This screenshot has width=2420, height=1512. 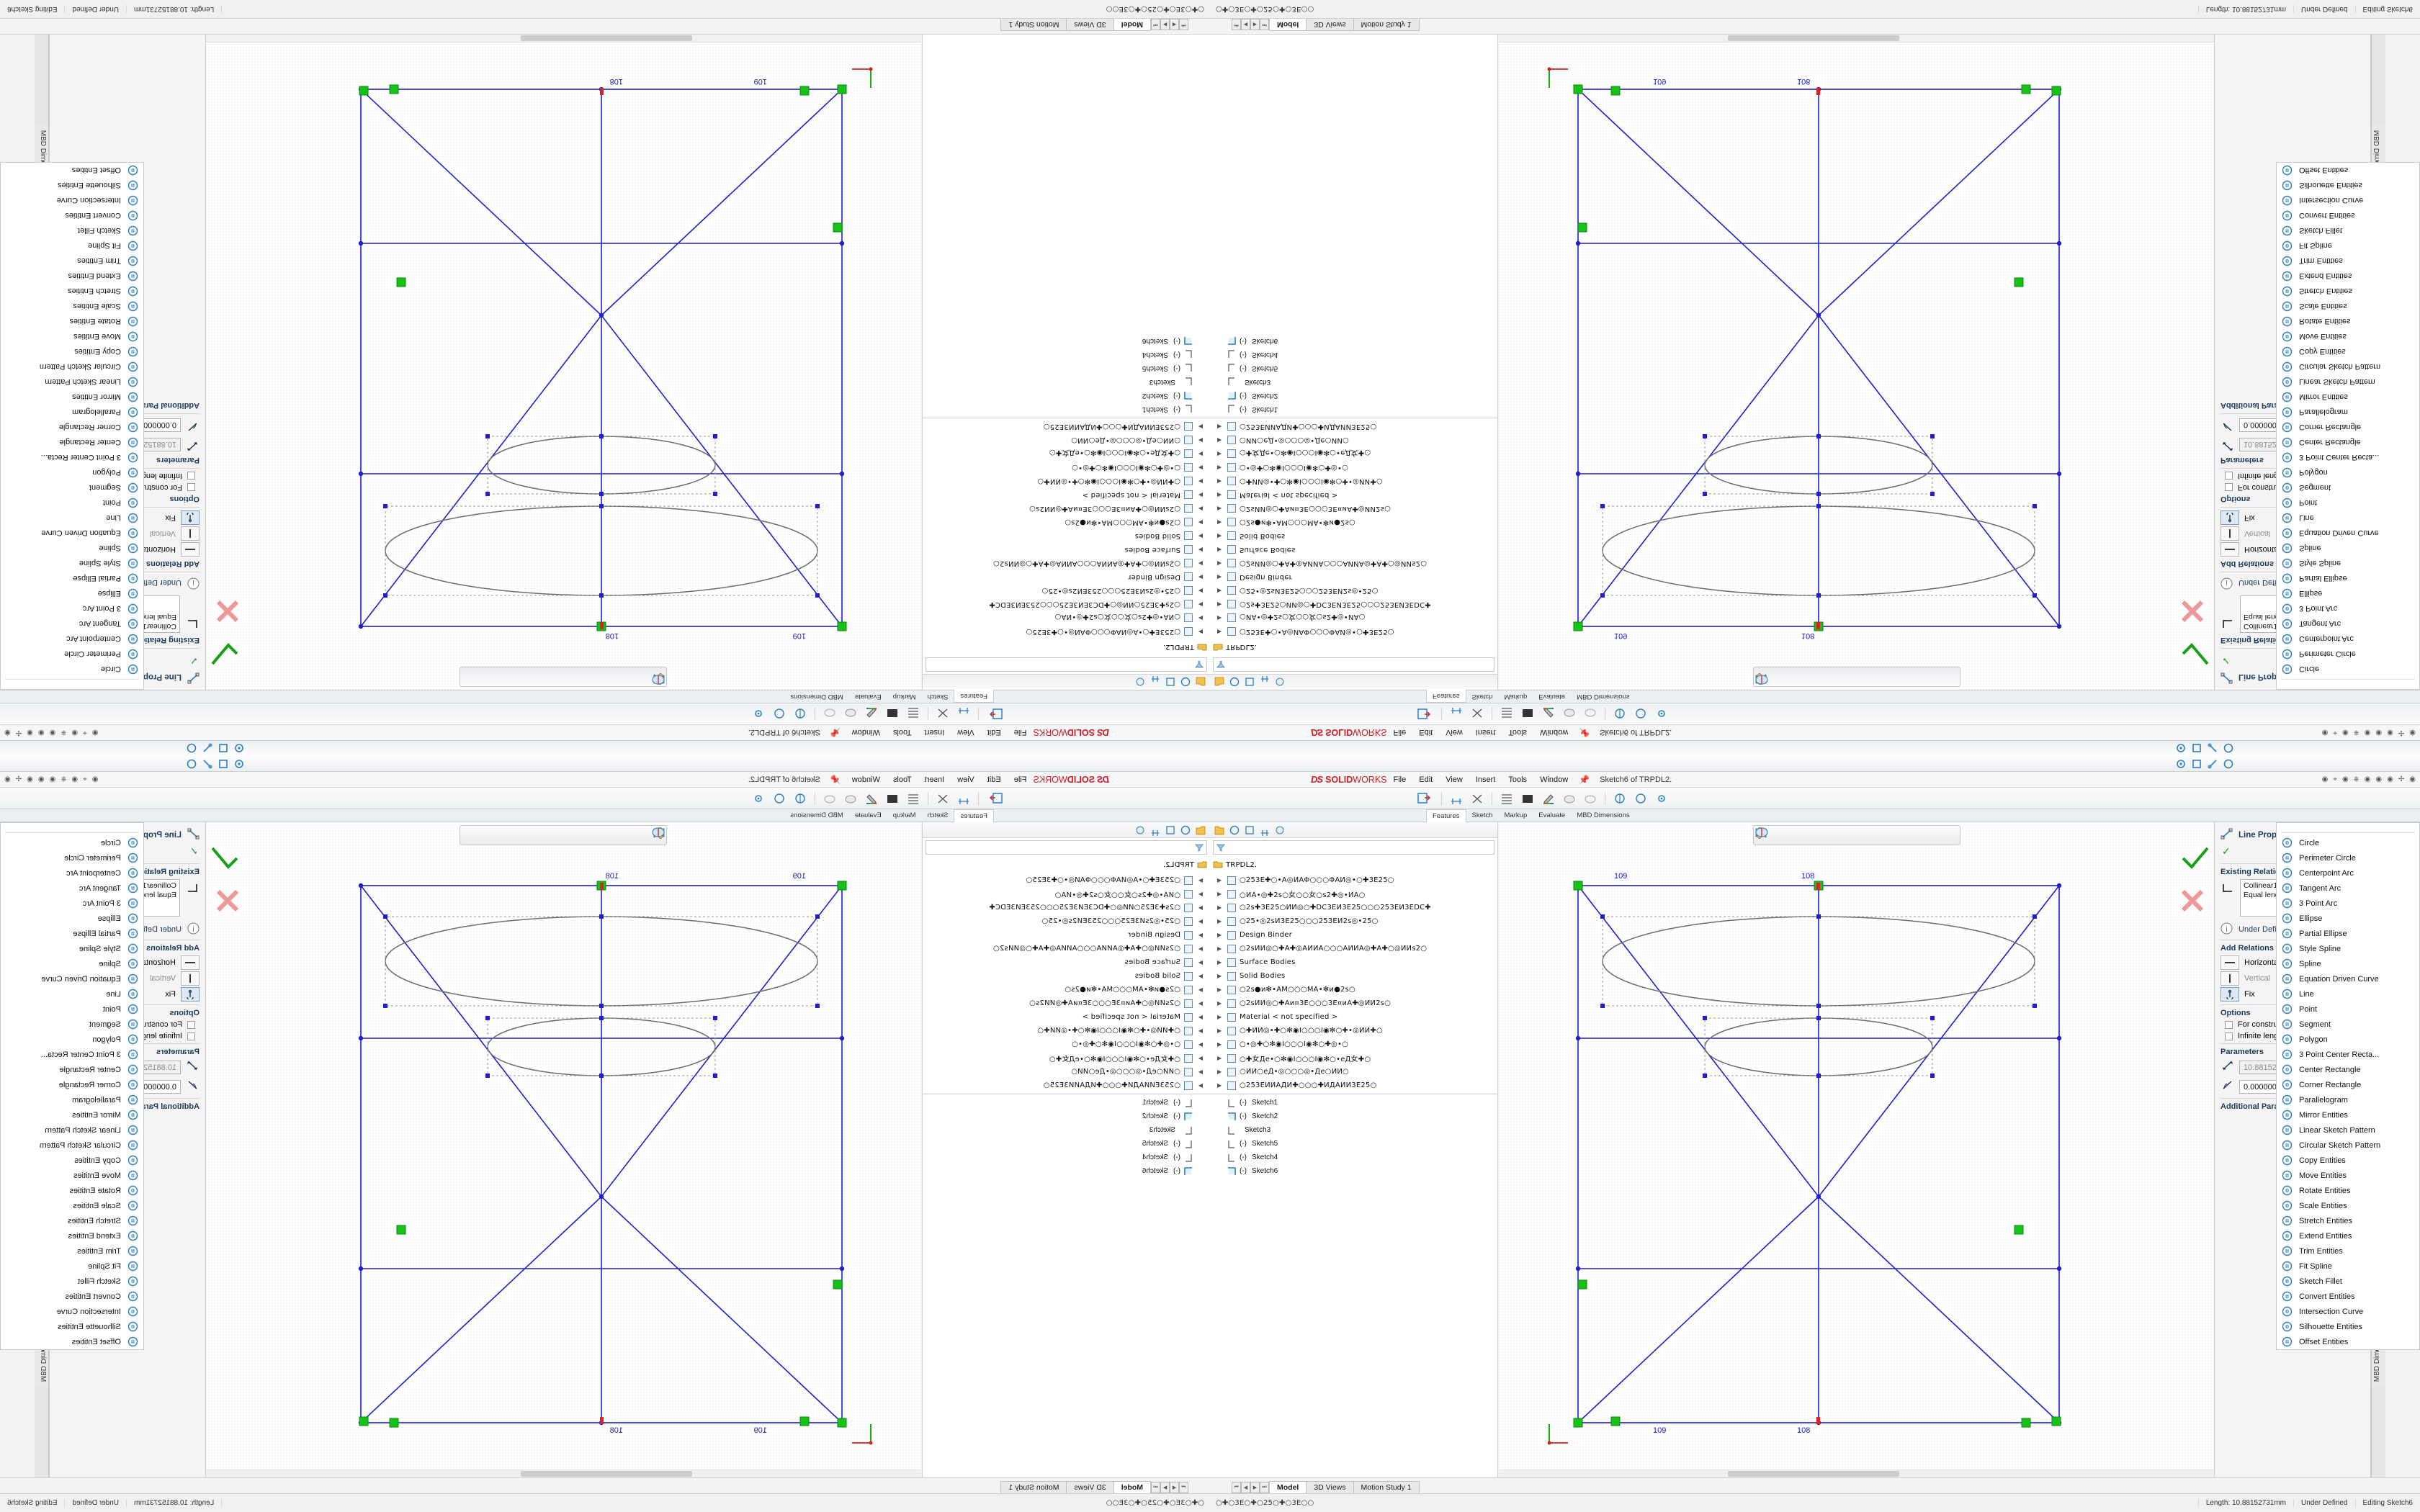 I want to click on menu-window: Window, so click(x=866, y=732).